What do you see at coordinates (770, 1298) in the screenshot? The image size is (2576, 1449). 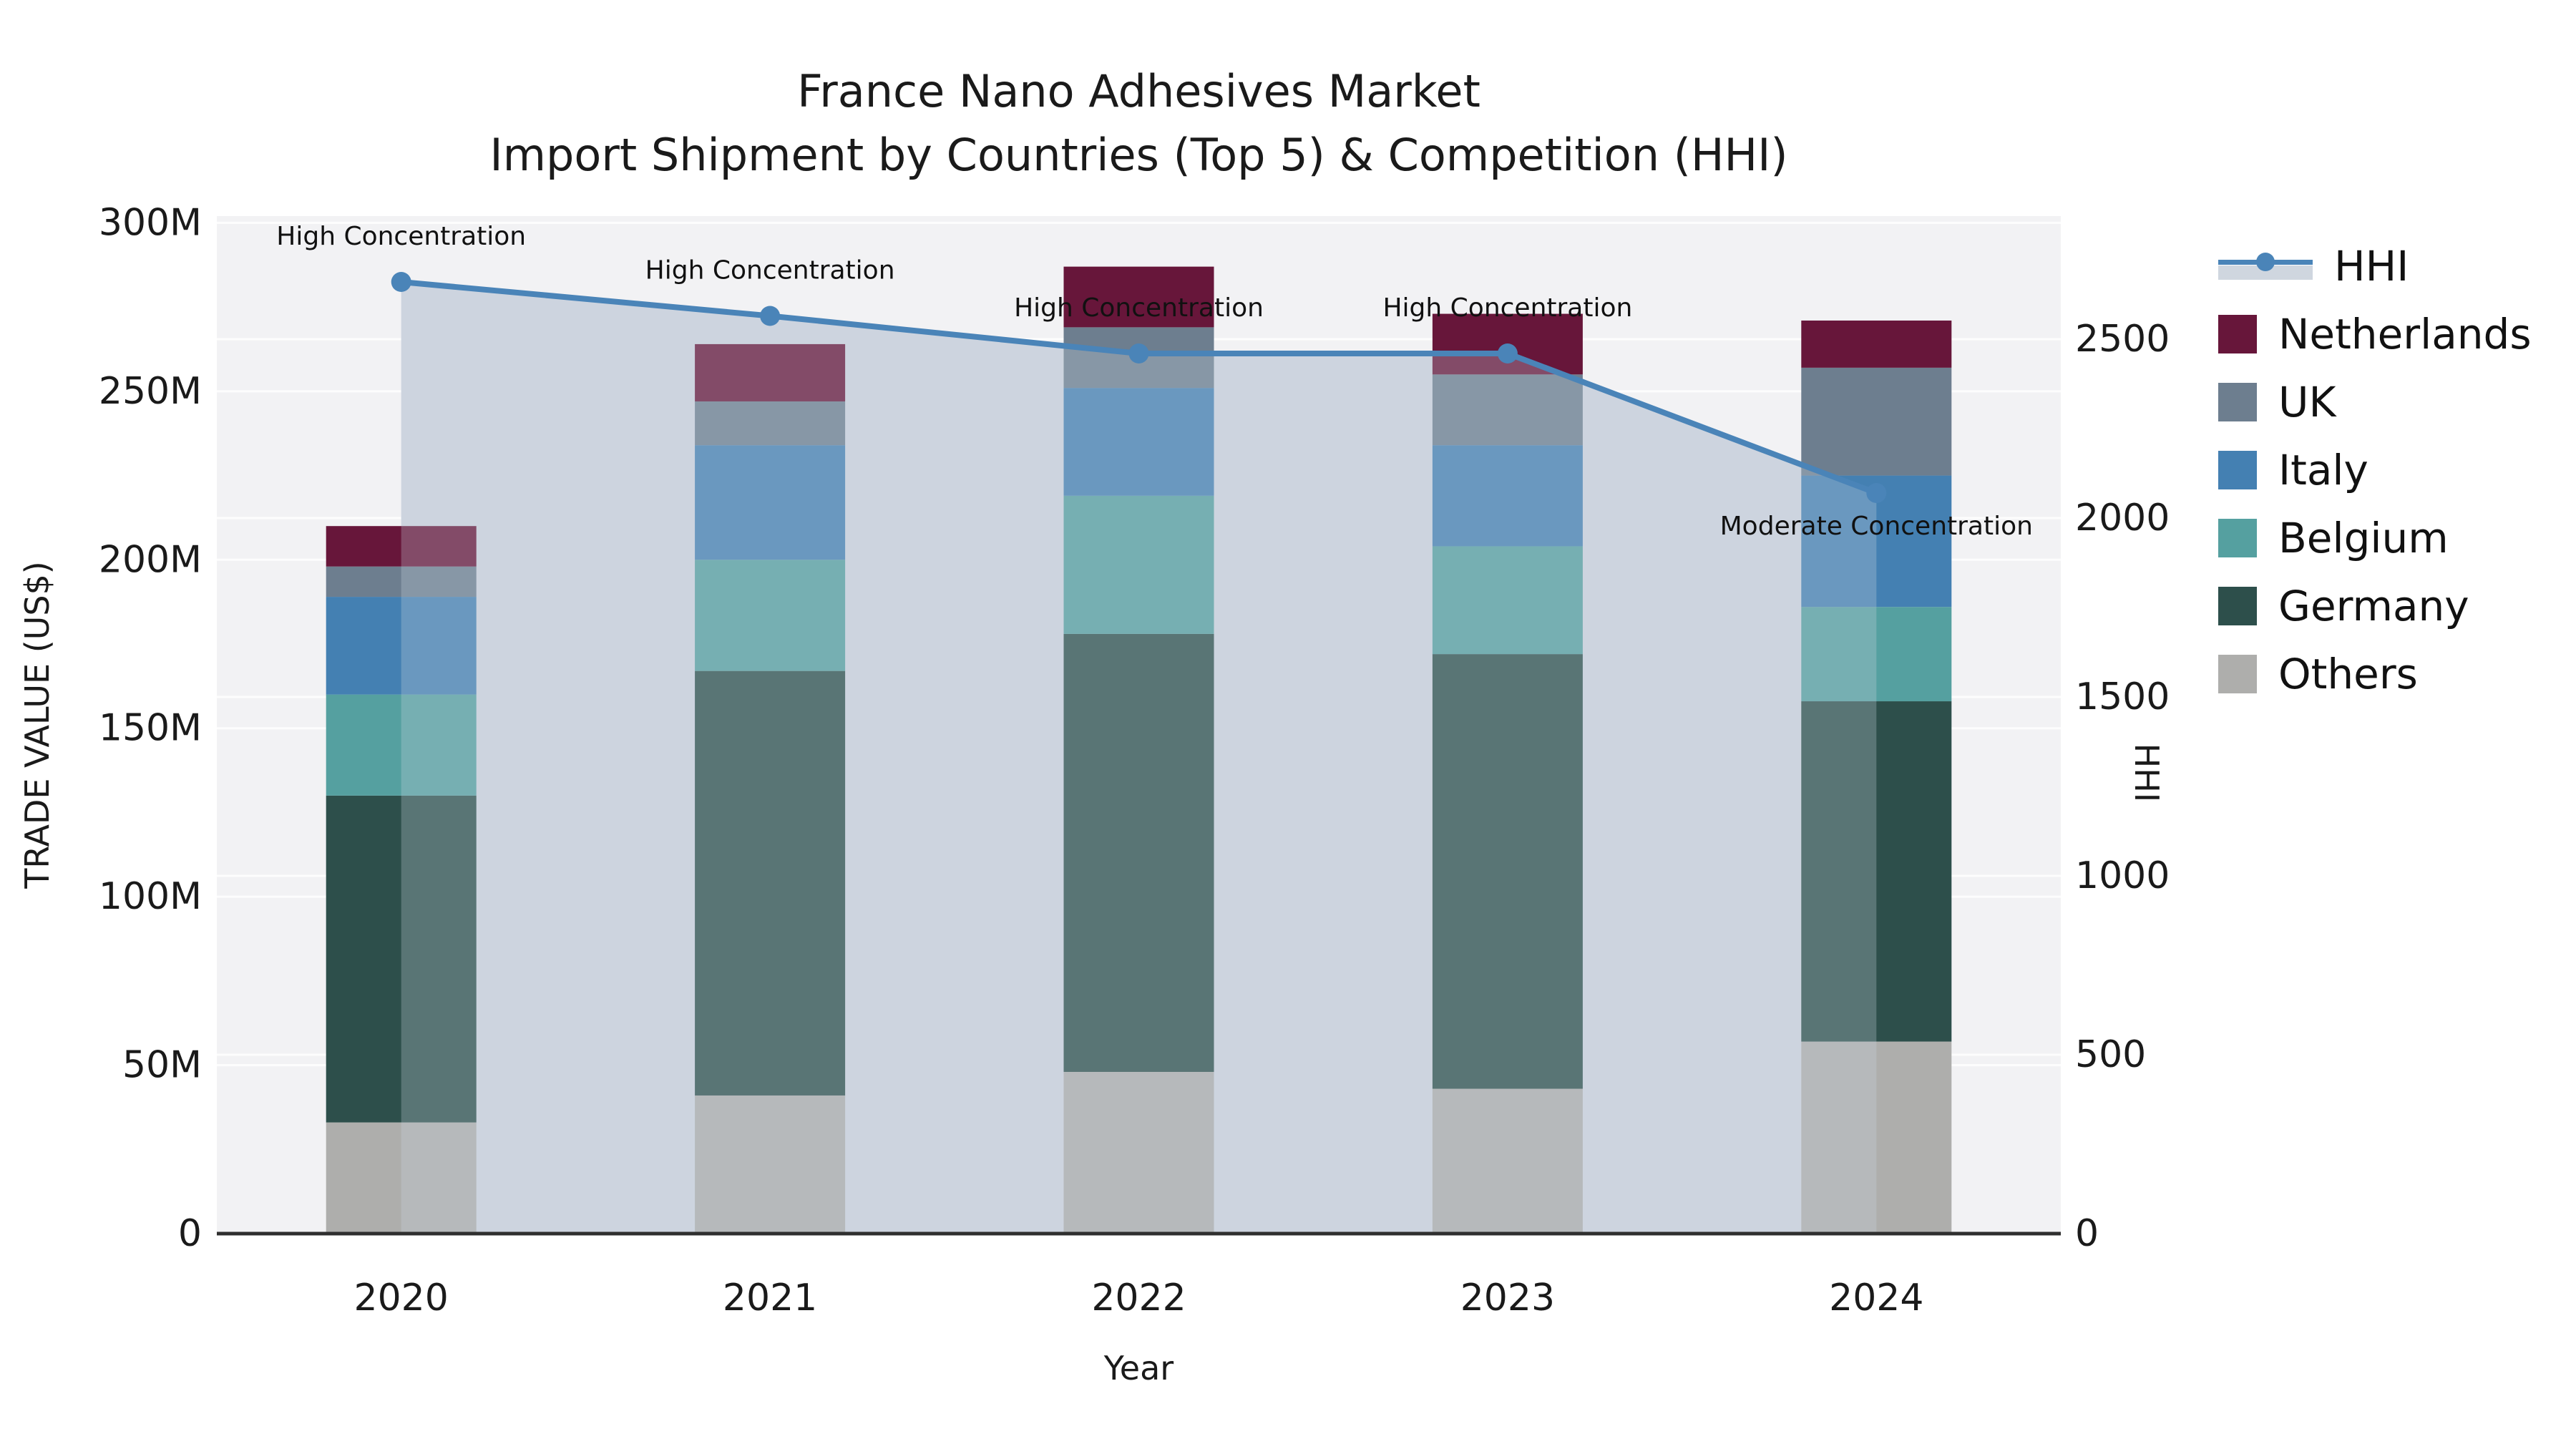 I see `x-tick-label-2021: 2021` at bounding box center [770, 1298].